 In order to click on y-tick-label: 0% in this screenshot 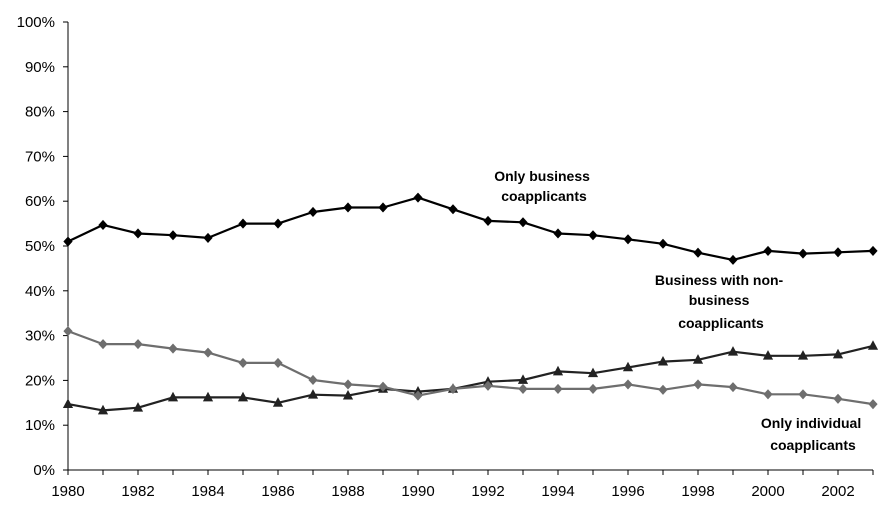, I will do `click(44, 470)`.